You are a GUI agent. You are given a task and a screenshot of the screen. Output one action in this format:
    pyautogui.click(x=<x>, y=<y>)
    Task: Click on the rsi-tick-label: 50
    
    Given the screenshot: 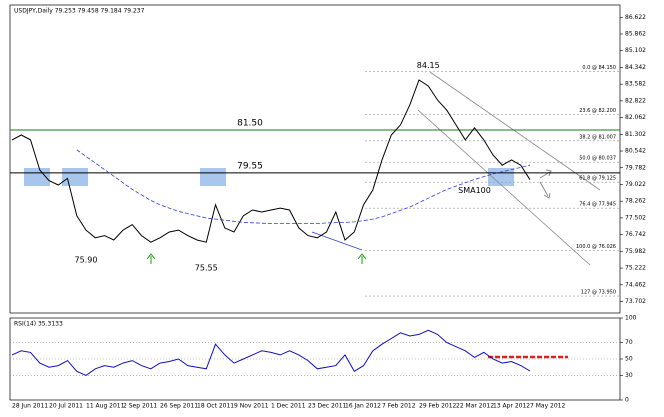 What is the action you would take?
    pyautogui.click(x=629, y=359)
    